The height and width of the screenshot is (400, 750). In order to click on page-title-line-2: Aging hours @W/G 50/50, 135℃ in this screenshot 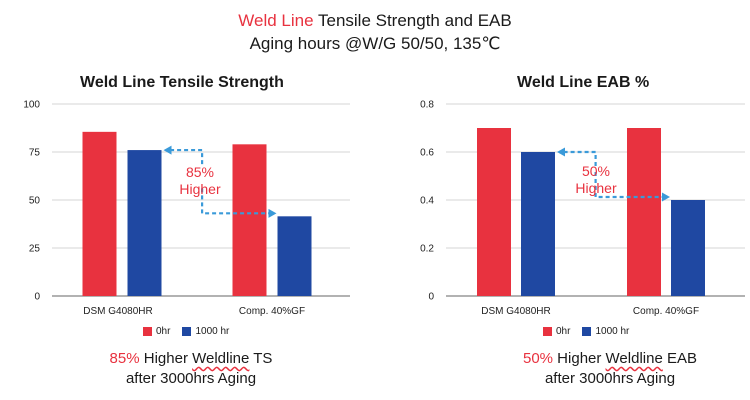, I will do `click(375, 43)`.